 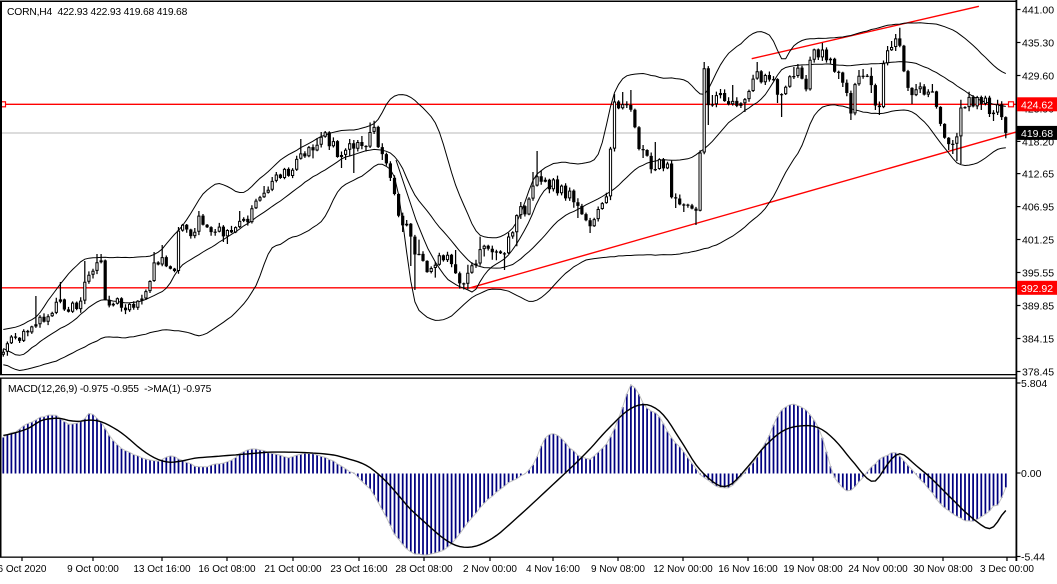 I want to click on svg-text: 5.804, so click(x=1034, y=384).